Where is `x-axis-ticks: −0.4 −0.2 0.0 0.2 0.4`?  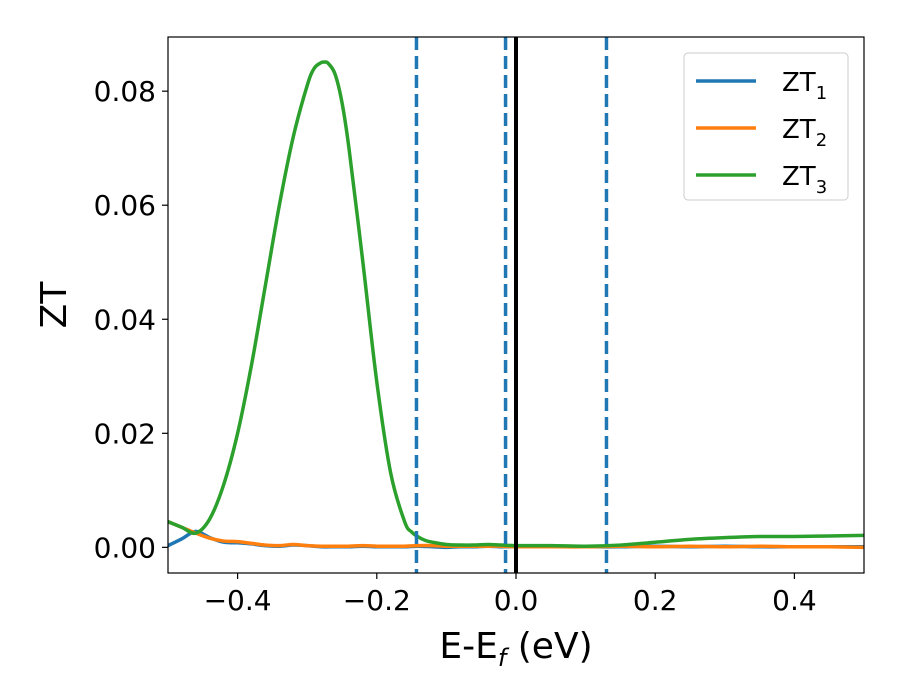 x-axis-ticks: −0.4 −0.2 0.0 0.2 0.4 is located at coordinates (510, 595).